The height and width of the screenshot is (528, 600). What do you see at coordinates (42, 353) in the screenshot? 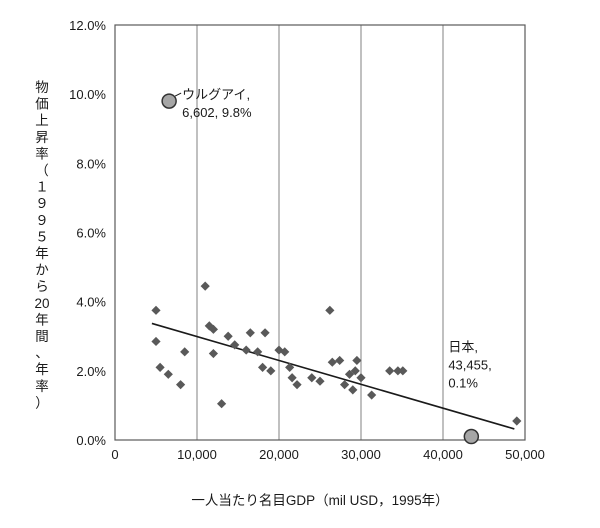
I see `y-axis-label-char: 、` at bounding box center [42, 353].